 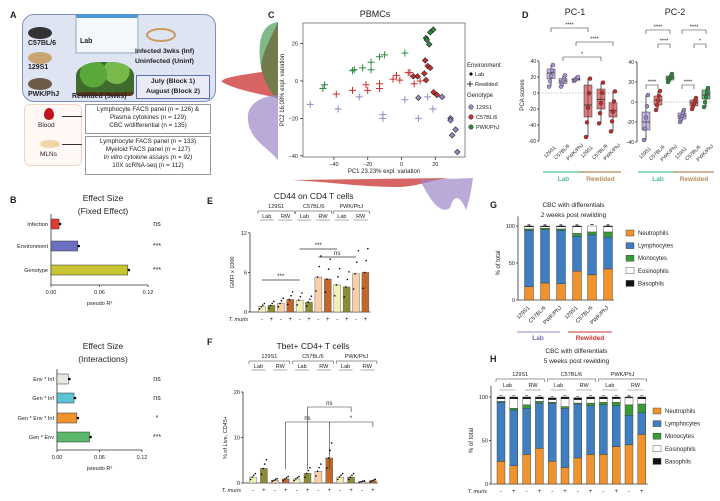 I want to click on y-tick-label: 12, so click(x=244, y=234).